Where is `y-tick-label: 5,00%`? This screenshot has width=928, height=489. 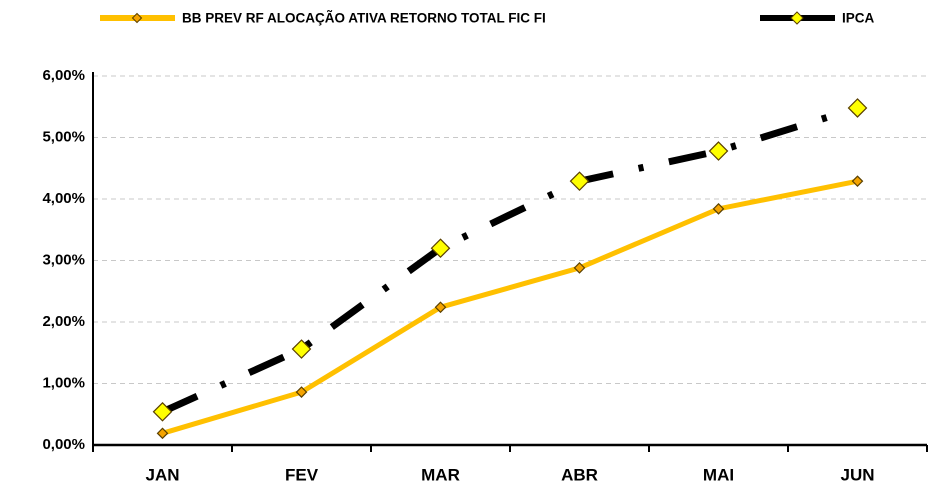 y-tick-label: 5,00% is located at coordinates (63, 136).